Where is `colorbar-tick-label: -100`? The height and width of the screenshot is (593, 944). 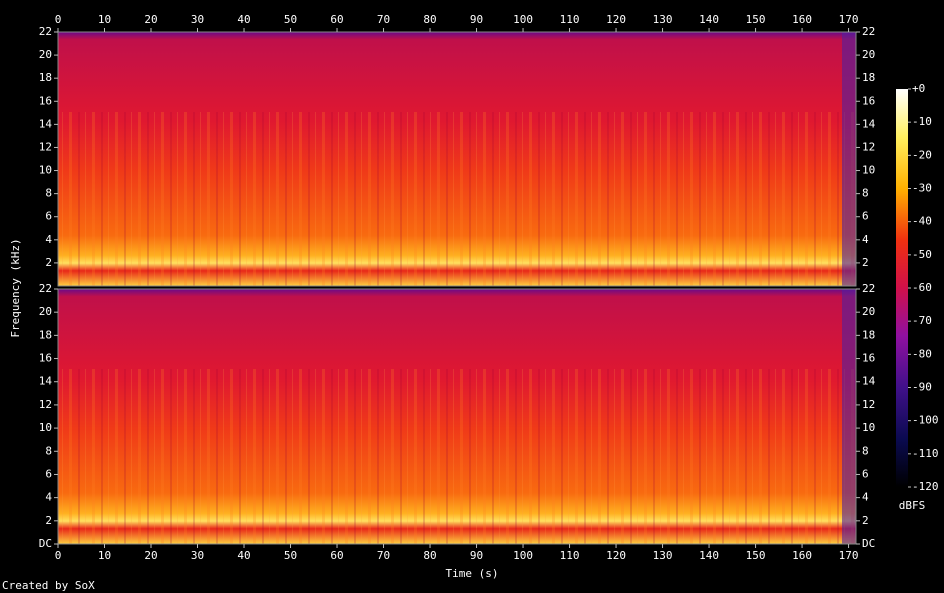 colorbar-tick-label: -100 is located at coordinates (925, 420).